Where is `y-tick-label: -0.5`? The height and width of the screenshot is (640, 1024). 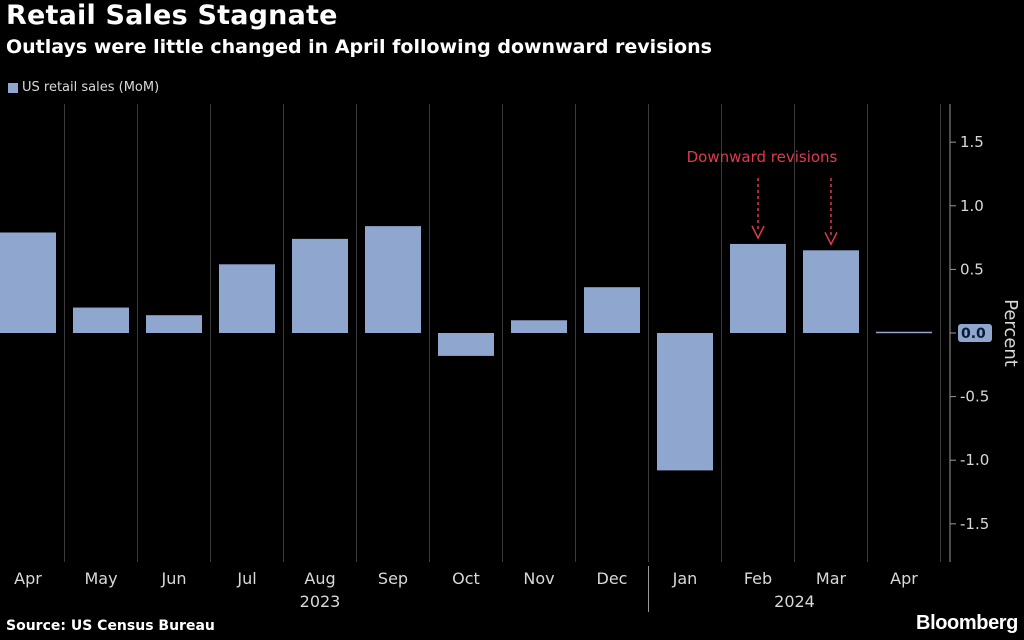
y-tick-label: -0.5 is located at coordinates (974, 397).